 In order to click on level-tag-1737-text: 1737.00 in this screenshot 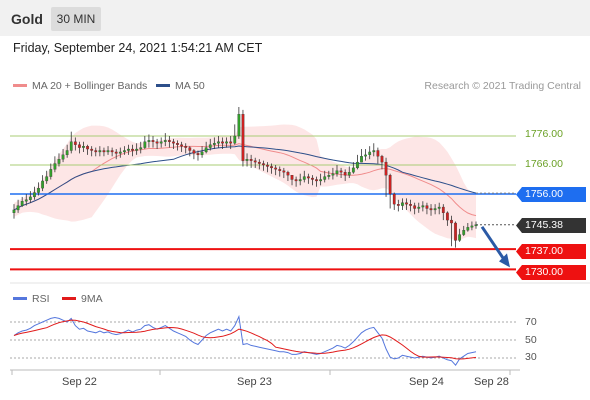, I will do `click(544, 251)`.